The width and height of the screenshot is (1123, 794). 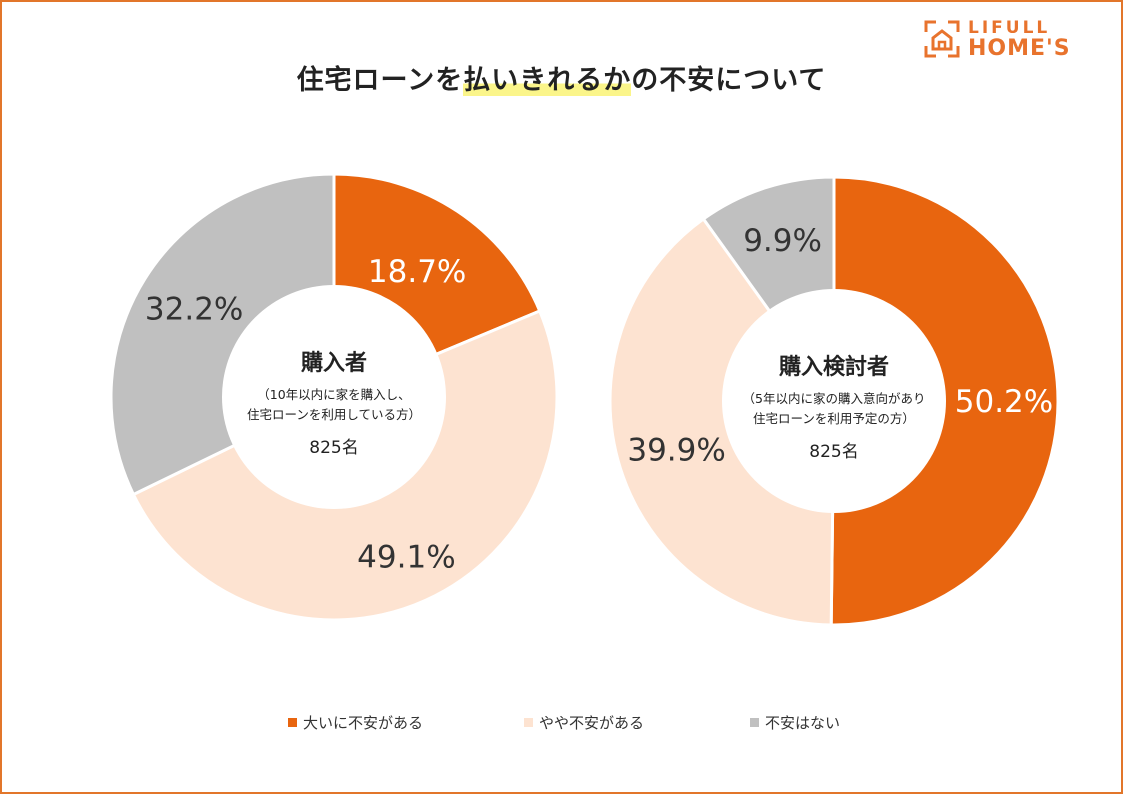 I want to click on donut1-center-count: 825名, so click(x=333, y=448).